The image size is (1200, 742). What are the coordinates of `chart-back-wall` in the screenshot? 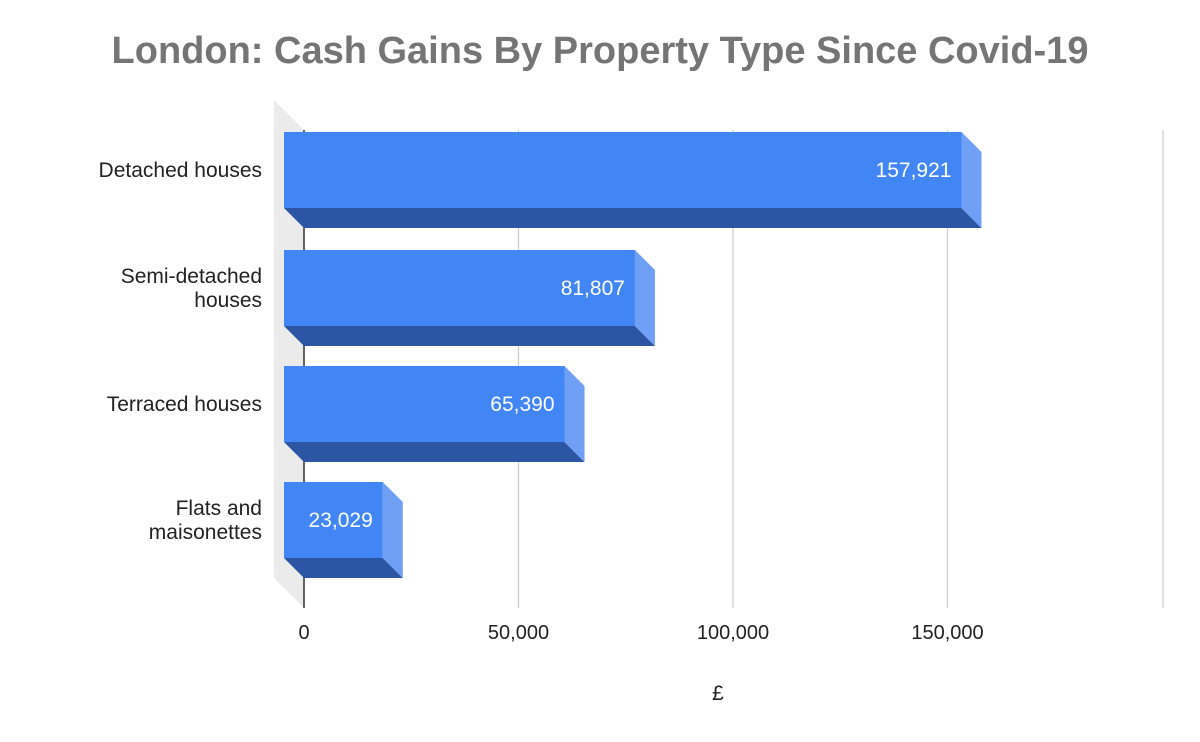 It's located at (289, 354).